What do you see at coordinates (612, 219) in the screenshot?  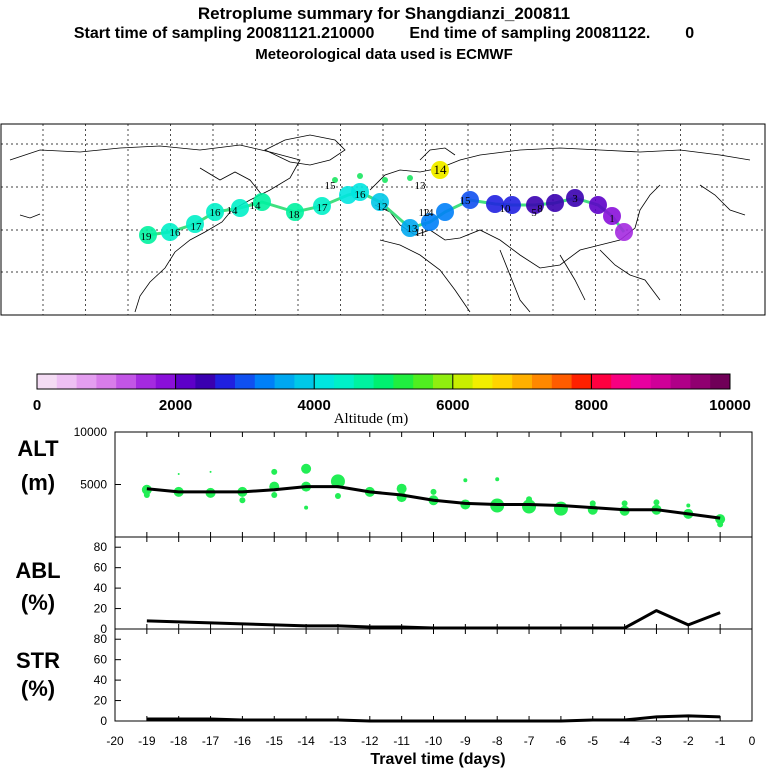 I see `trajectory-day-label: 1` at bounding box center [612, 219].